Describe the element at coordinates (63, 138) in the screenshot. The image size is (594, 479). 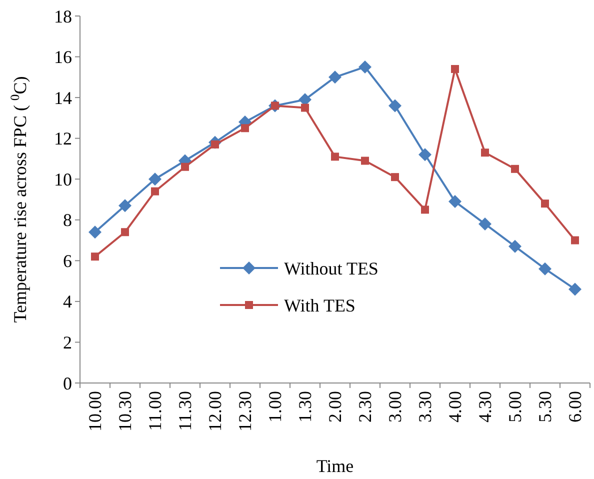
I see `y-tick-label: 12` at that location.